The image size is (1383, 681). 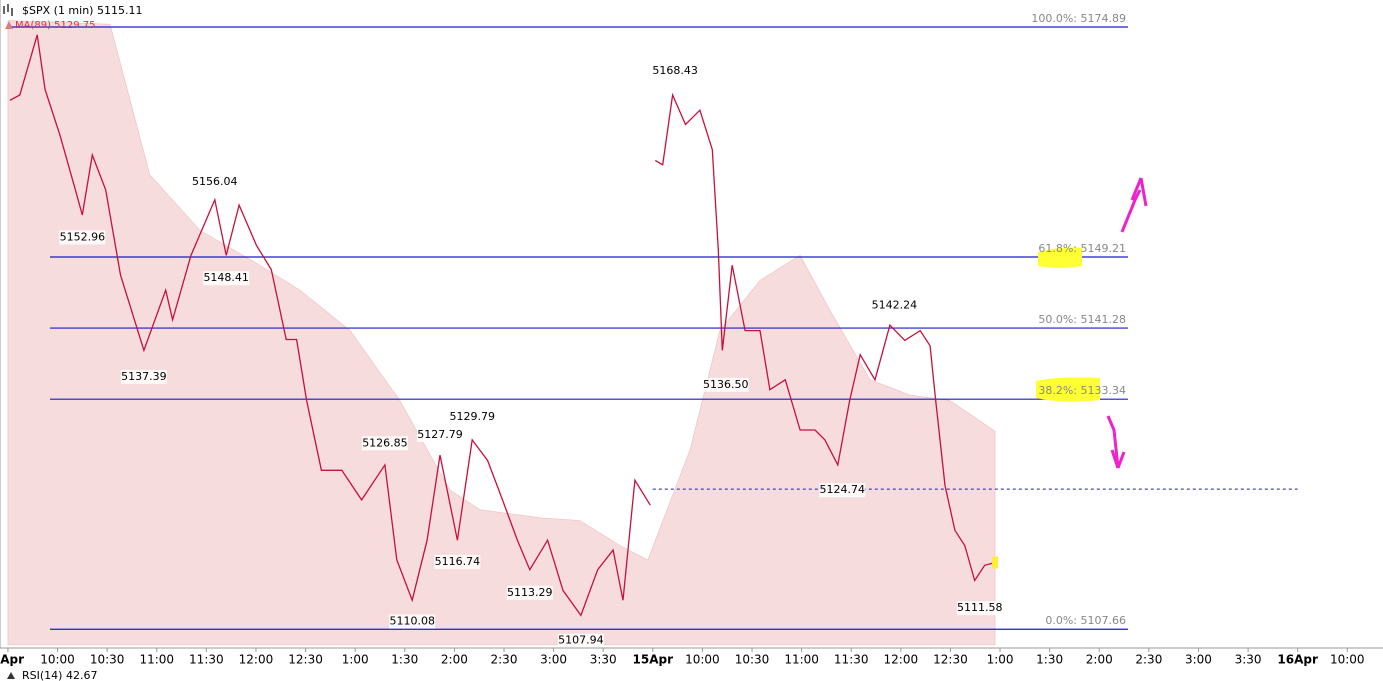 I want to click on annotation-label: 5116.74, so click(x=458, y=561).